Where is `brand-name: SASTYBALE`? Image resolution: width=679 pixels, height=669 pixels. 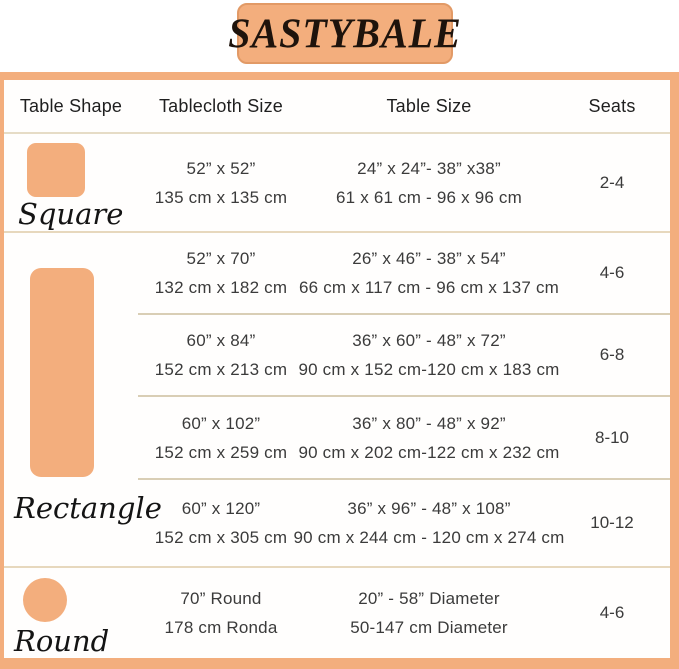
brand-name: SASTYBALE is located at coordinates (345, 33).